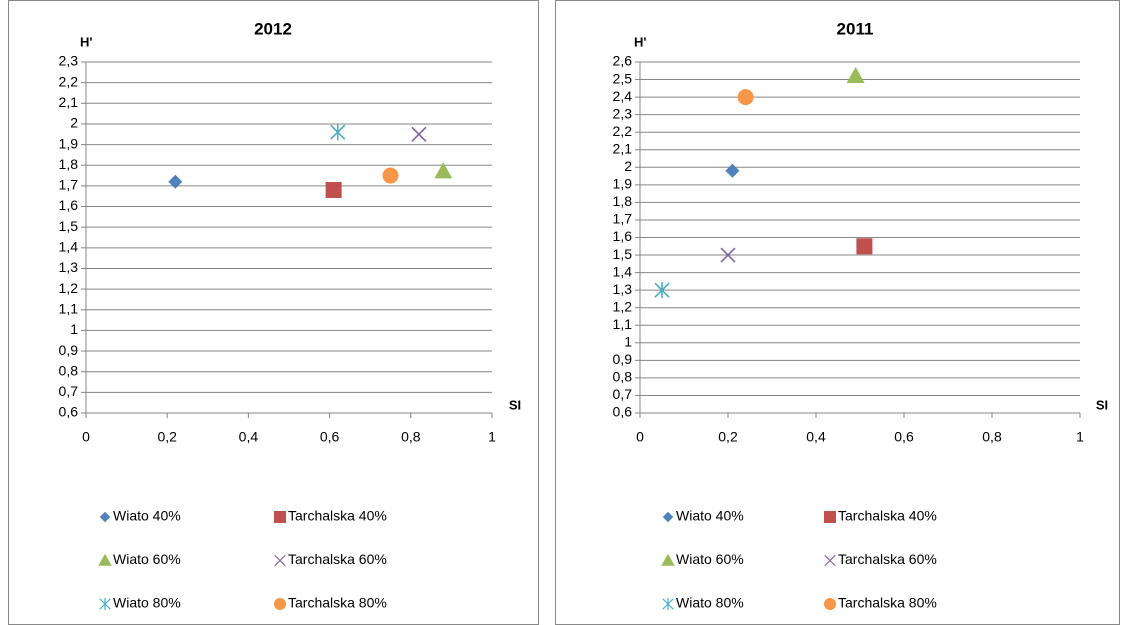 This screenshot has width=1122, height=625. What do you see at coordinates (273, 28) in the screenshot?
I see `chart-title: 2012` at bounding box center [273, 28].